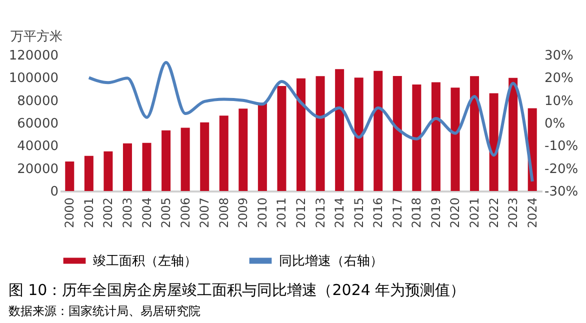 This screenshot has width=586, height=323. What do you see at coordinates (127, 213) in the screenshot?
I see `x-tick-label: 2003` at bounding box center [127, 213].